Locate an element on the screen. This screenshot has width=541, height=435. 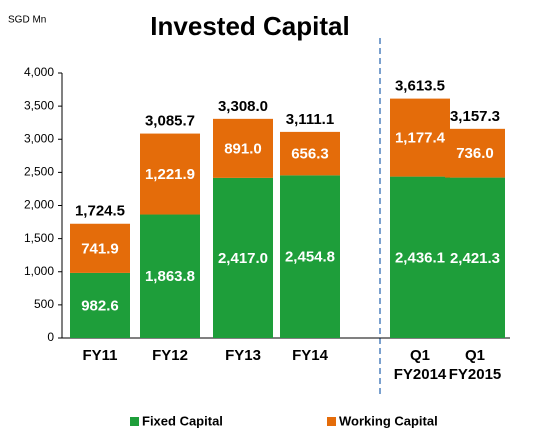
y-tick-label: 2,000 is located at coordinates (39, 205).